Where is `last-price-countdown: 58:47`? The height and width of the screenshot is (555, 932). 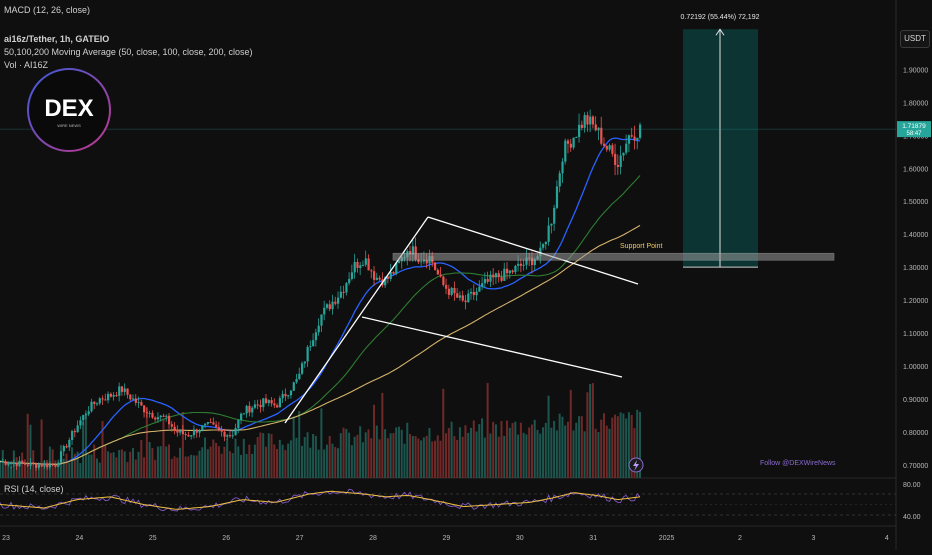
last-price-countdown: 58:47 is located at coordinates (914, 134).